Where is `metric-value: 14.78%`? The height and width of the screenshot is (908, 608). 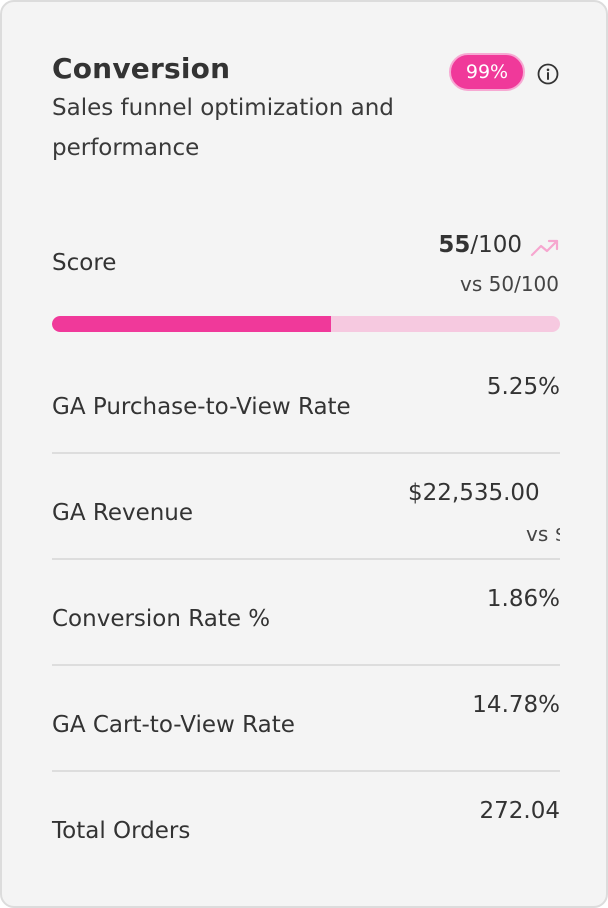
metric-value: 14.78% is located at coordinates (516, 705).